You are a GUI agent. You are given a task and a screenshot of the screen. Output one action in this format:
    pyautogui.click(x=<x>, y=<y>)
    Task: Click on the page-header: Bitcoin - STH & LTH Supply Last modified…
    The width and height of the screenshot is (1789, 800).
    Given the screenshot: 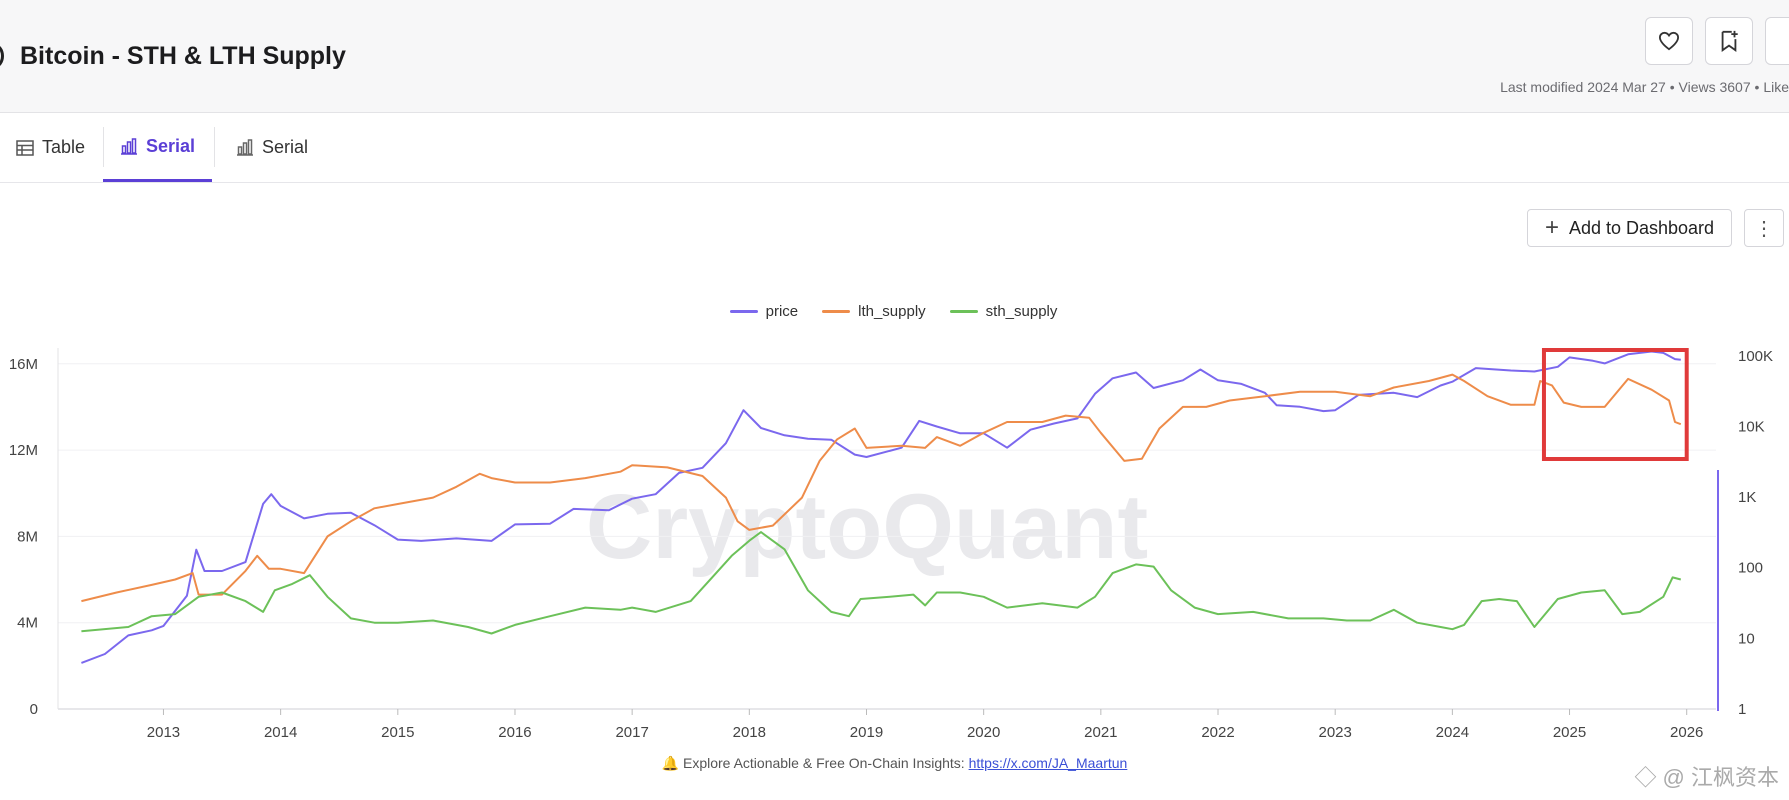 What is the action you would take?
    pyautogui.click(x=894, y=56)
    